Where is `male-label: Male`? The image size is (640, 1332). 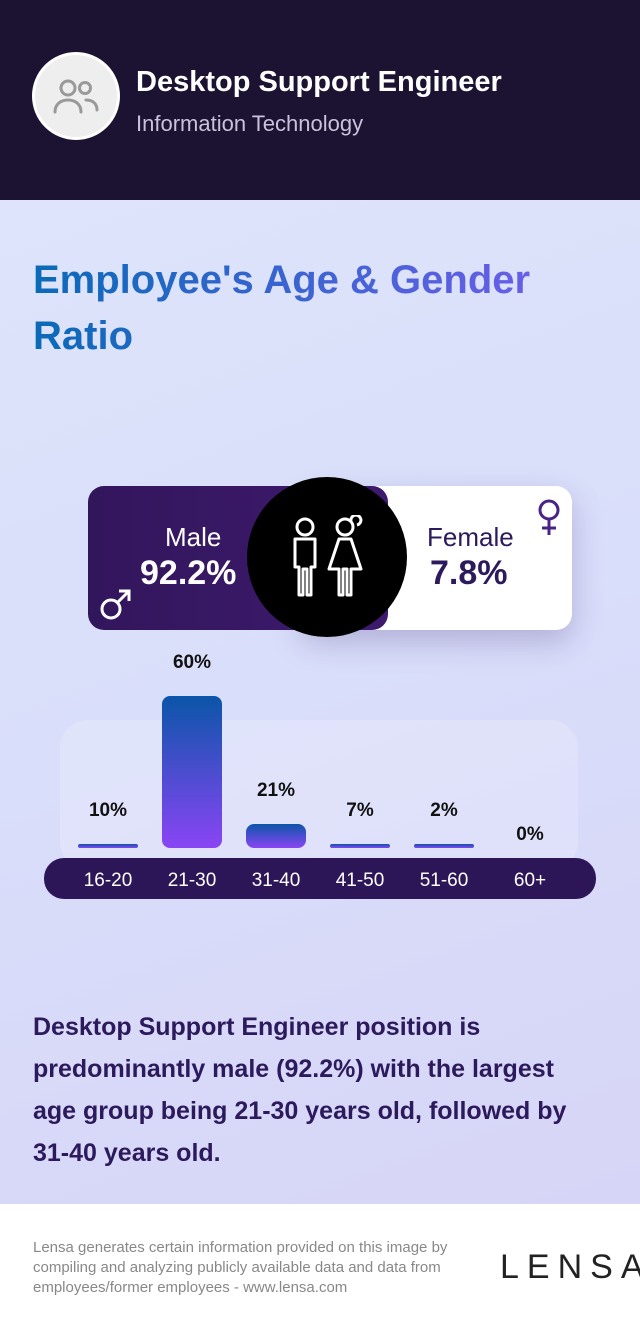
male-label: Male is located at coordinates (193, 537).